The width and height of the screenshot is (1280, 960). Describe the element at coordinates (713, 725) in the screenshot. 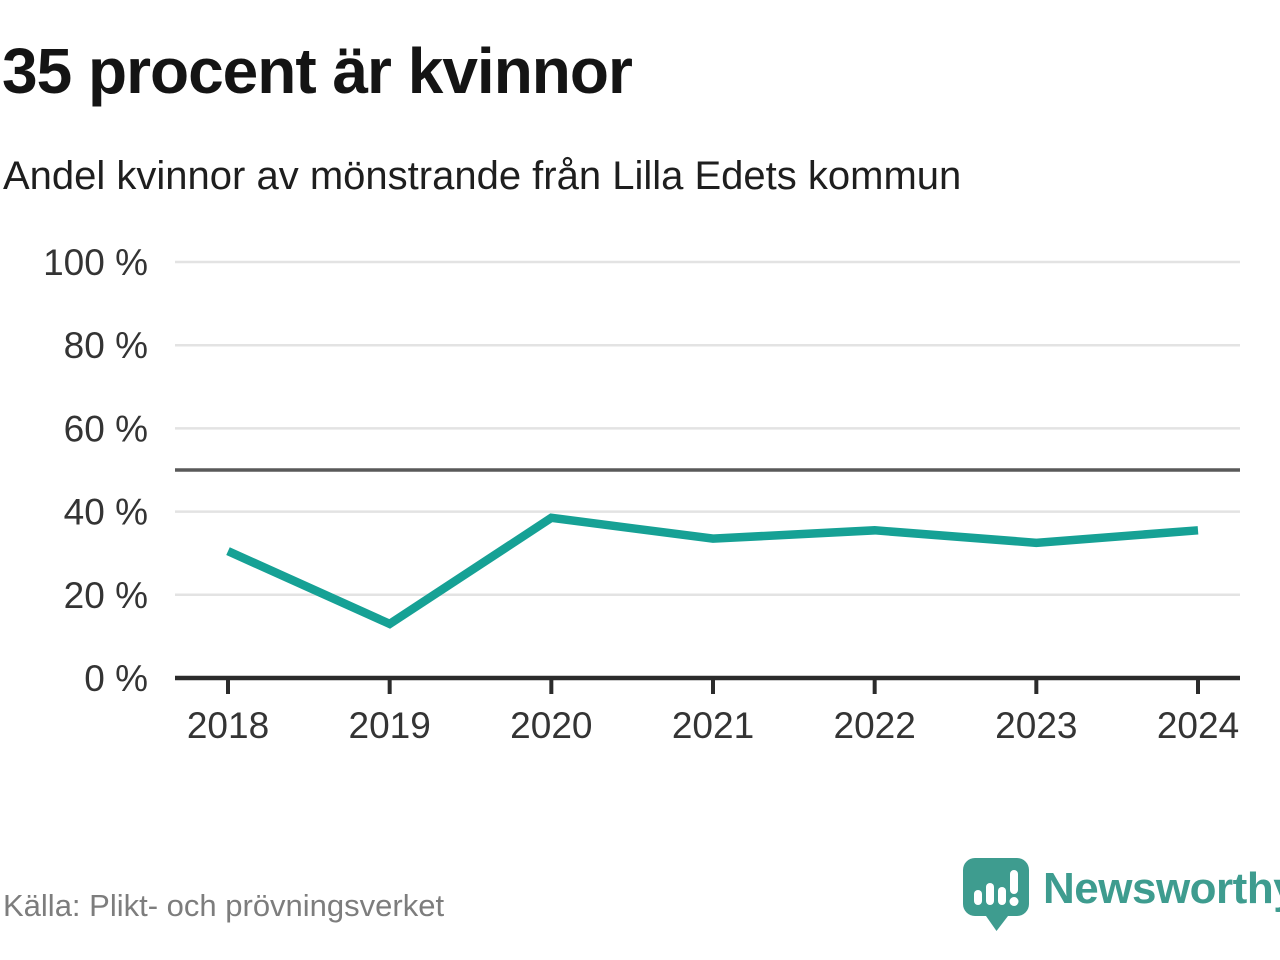

I see `x-axis-label-2021: 2021` at that location.